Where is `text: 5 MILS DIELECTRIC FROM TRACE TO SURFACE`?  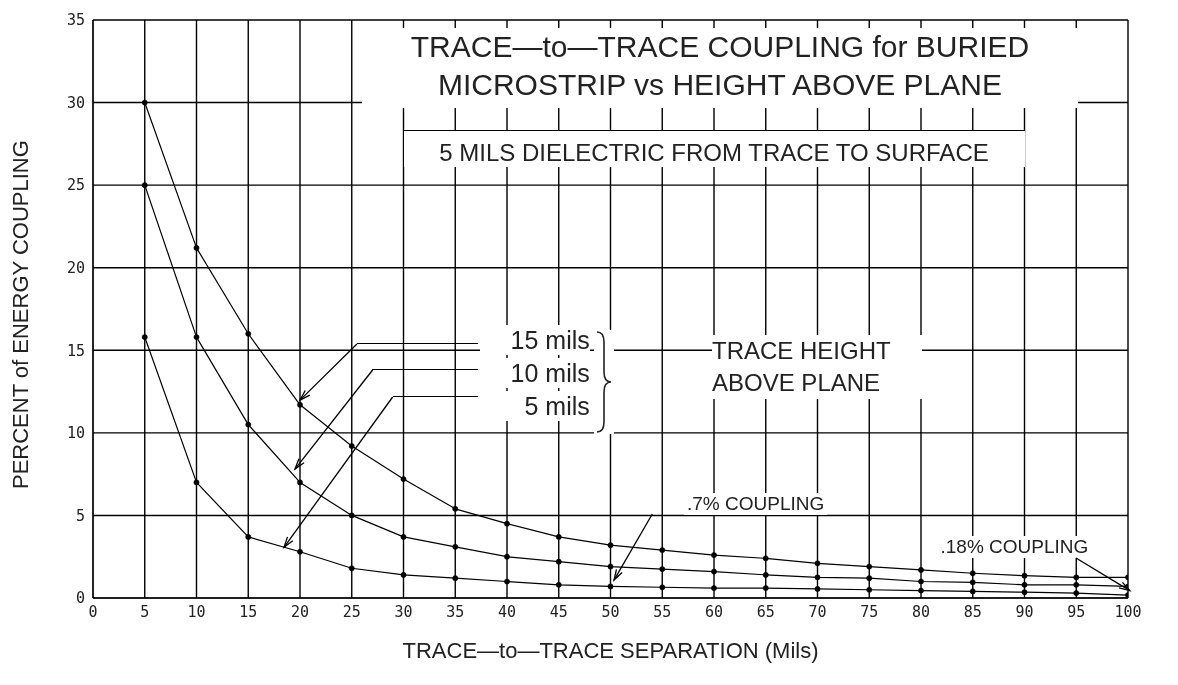 text: 5 MILS DIELECTRIC FROM TRACE TO SURFACE is located at coordinates (714, 148).